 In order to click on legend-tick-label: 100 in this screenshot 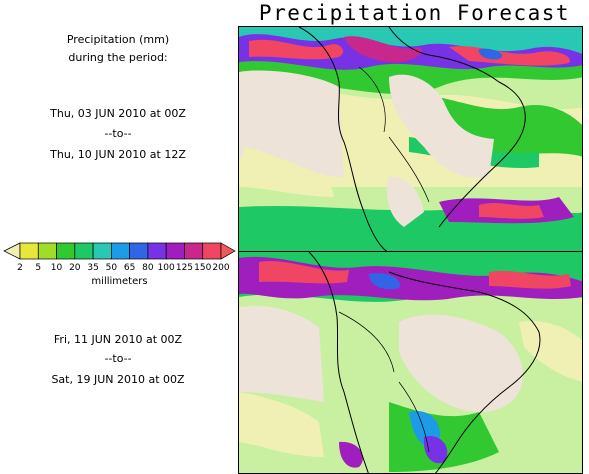, I will do `click(166, 268)`.